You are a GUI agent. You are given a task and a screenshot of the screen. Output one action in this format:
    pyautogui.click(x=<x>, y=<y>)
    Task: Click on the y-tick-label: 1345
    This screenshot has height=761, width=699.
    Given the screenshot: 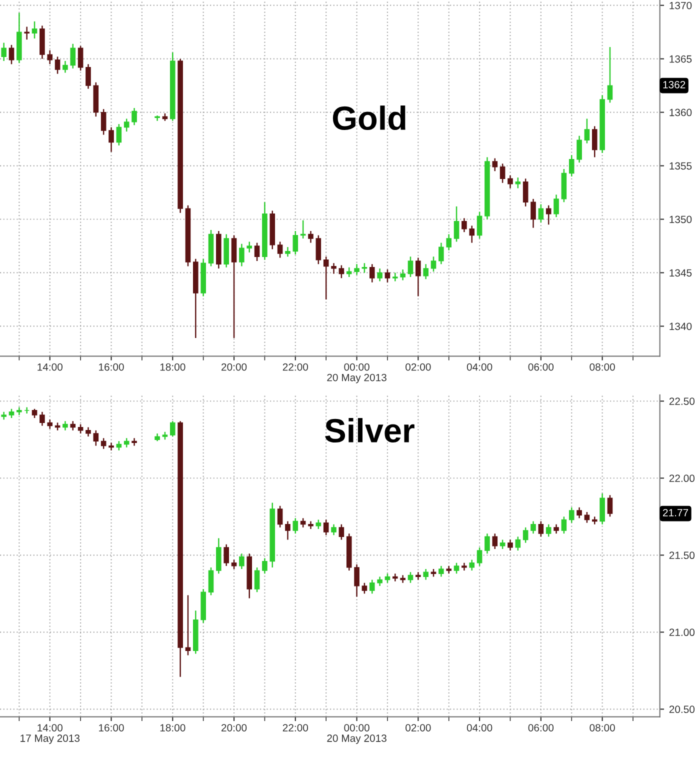 What is the action you would take?
    pyautogui.click(x=681, y=273)
    